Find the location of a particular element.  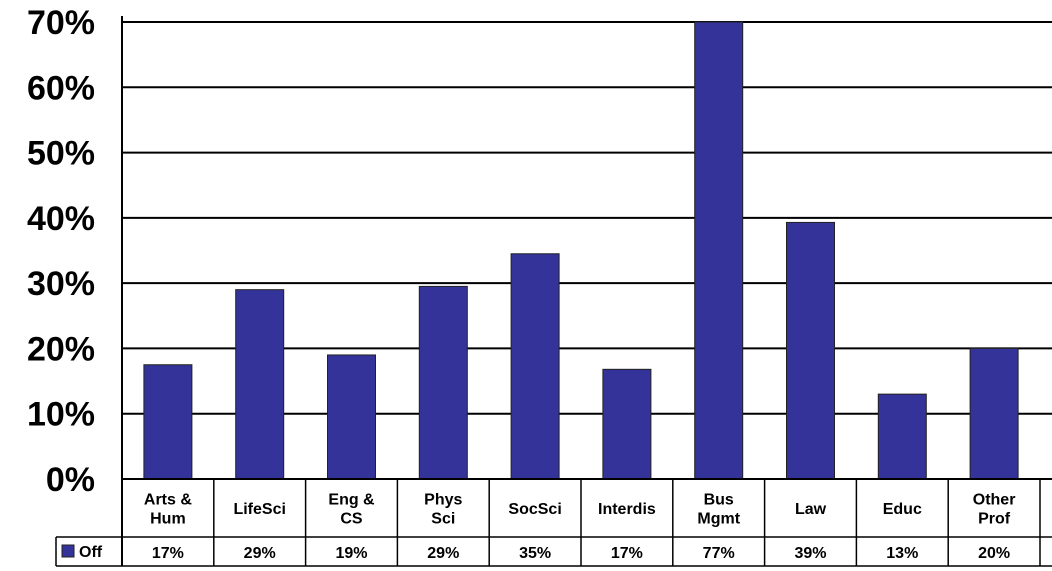

legend-swatch is located at coordinates (68, 551).